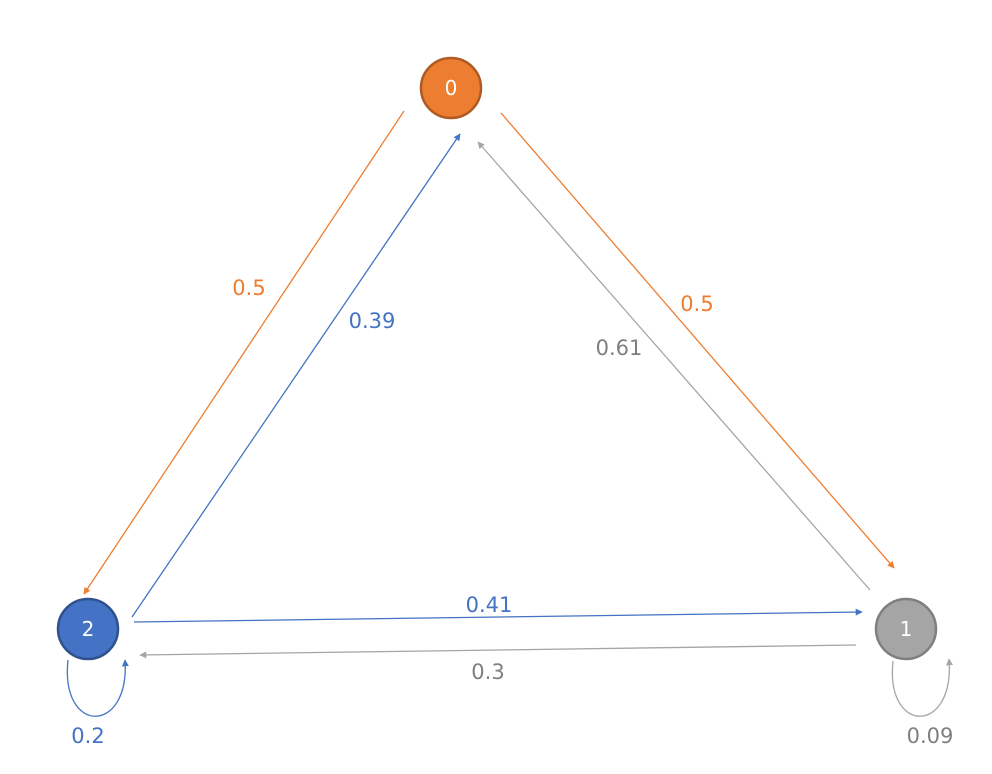 The width and height of the screenshot is (992, 774). What do you see at coordinates (248, 288) in the screenshot?
I see `edge-label-0-to-2: 0.5` at bounding box center [248, 288].